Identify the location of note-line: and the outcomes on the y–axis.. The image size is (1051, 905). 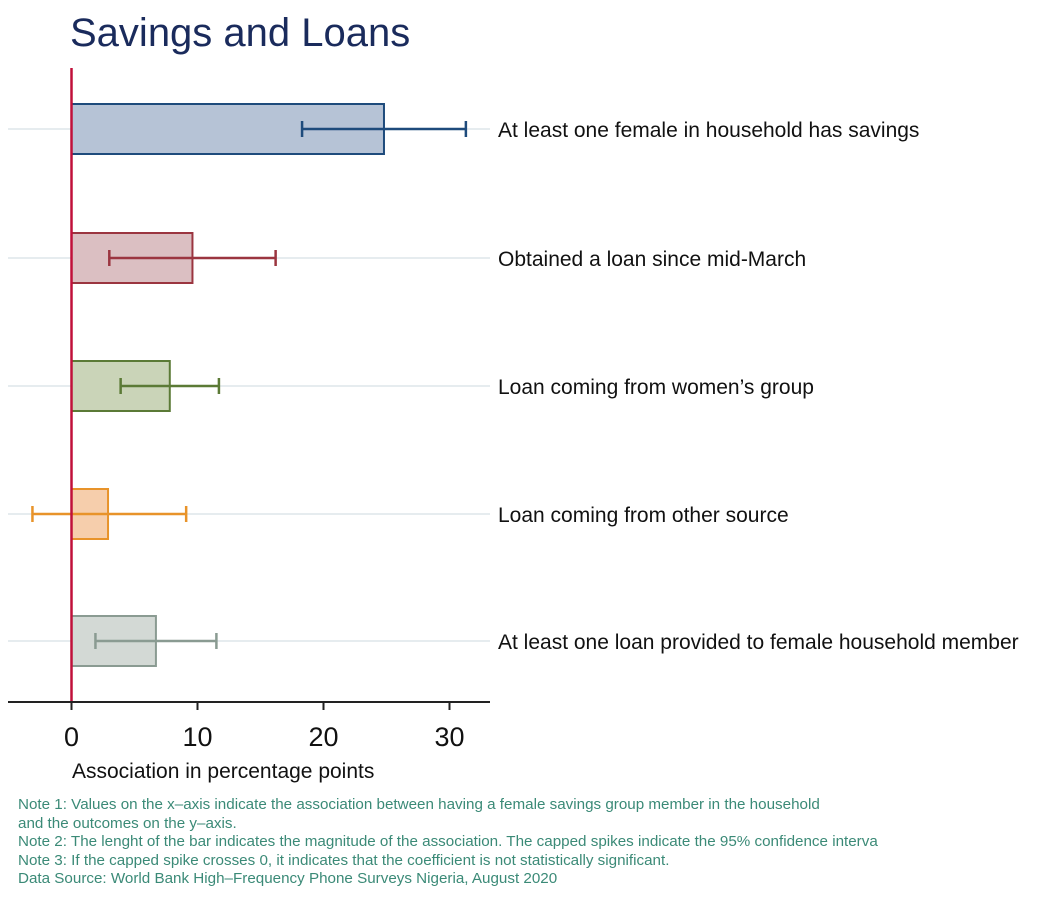
(127, 823).